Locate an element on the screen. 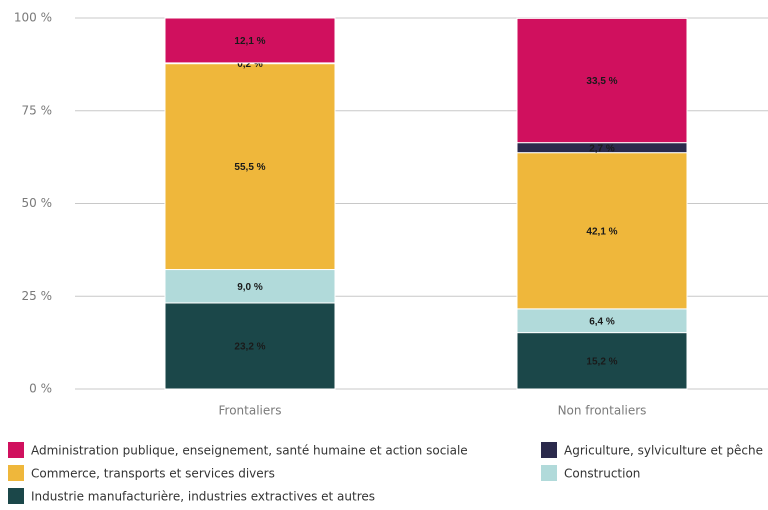 This screenshot has width=768, height=510. data-label: 6,4 % is located at coordinates (602, 321).